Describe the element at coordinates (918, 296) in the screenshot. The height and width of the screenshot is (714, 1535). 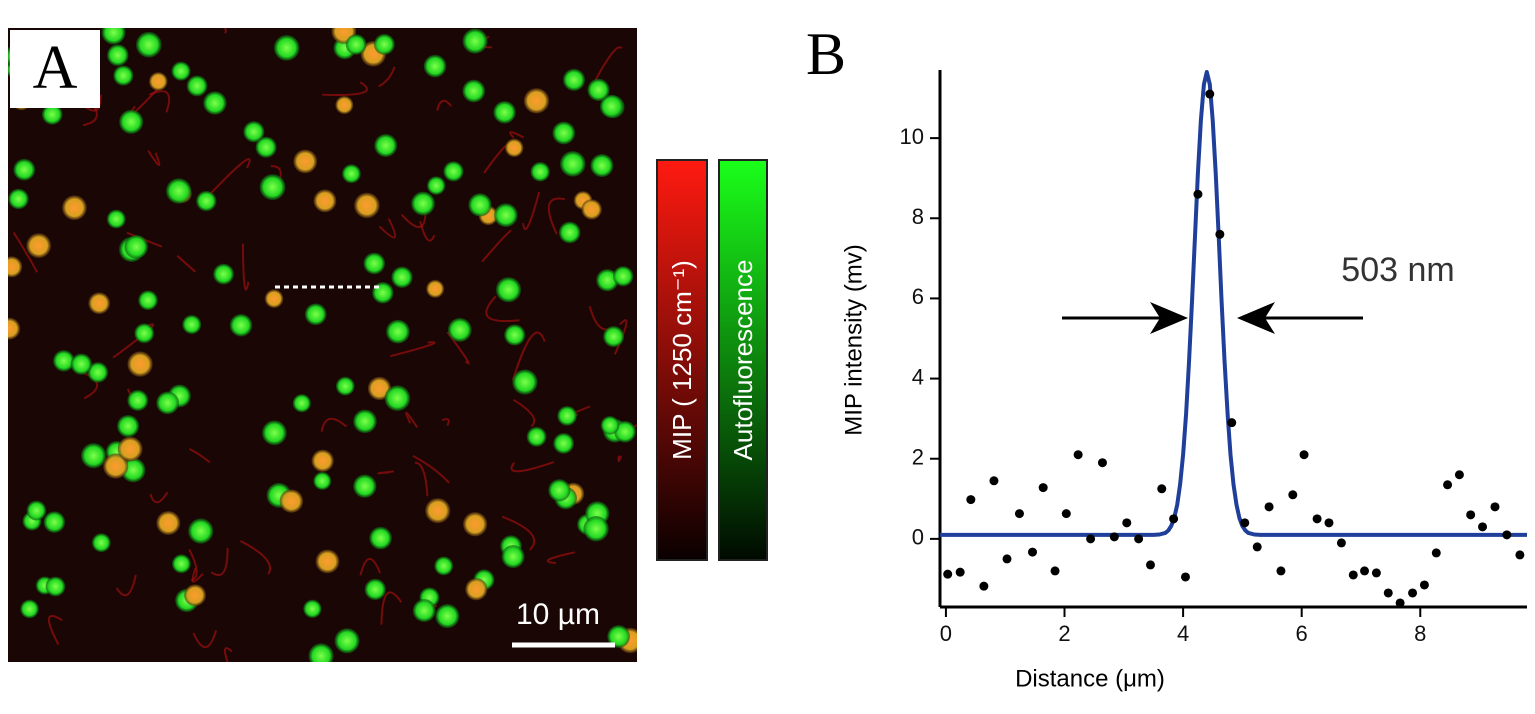
I see `y-tick-label: 6` at that location.